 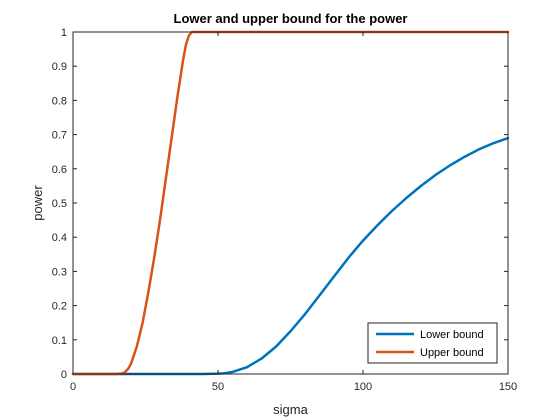 What do you see at coordinates (508, 387) in the screenshot?
I see `x-tick-label: 150` at bounding box center [508, 387].